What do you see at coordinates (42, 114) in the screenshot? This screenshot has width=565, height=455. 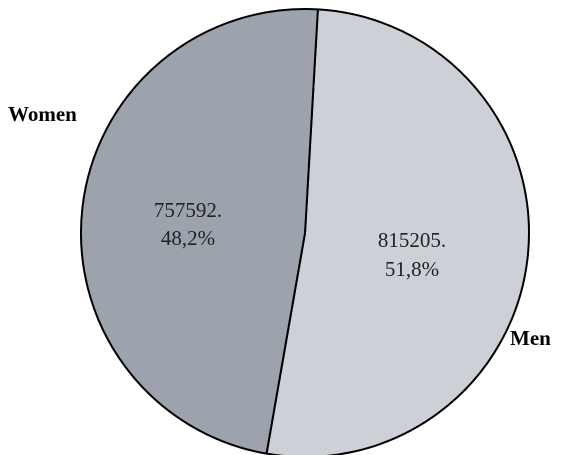 I see `category-label-women: Women` at bounding box center [42, 114].